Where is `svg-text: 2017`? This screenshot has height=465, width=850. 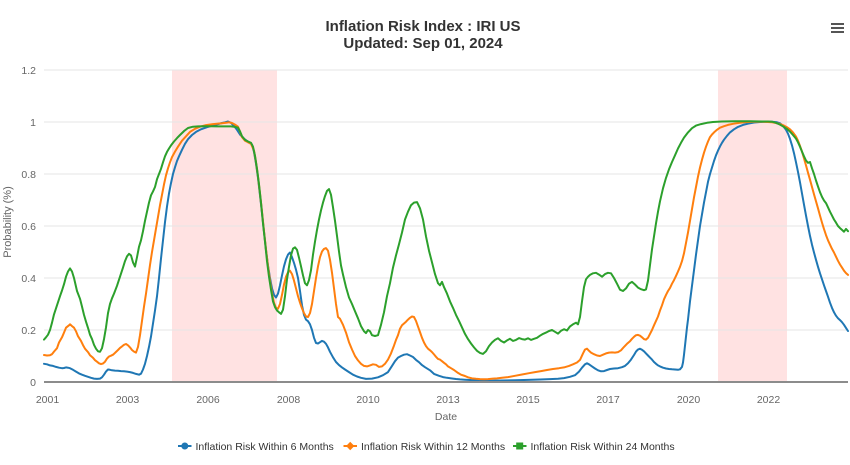 svg-text: 2017 is located at coordinates (608, 400).